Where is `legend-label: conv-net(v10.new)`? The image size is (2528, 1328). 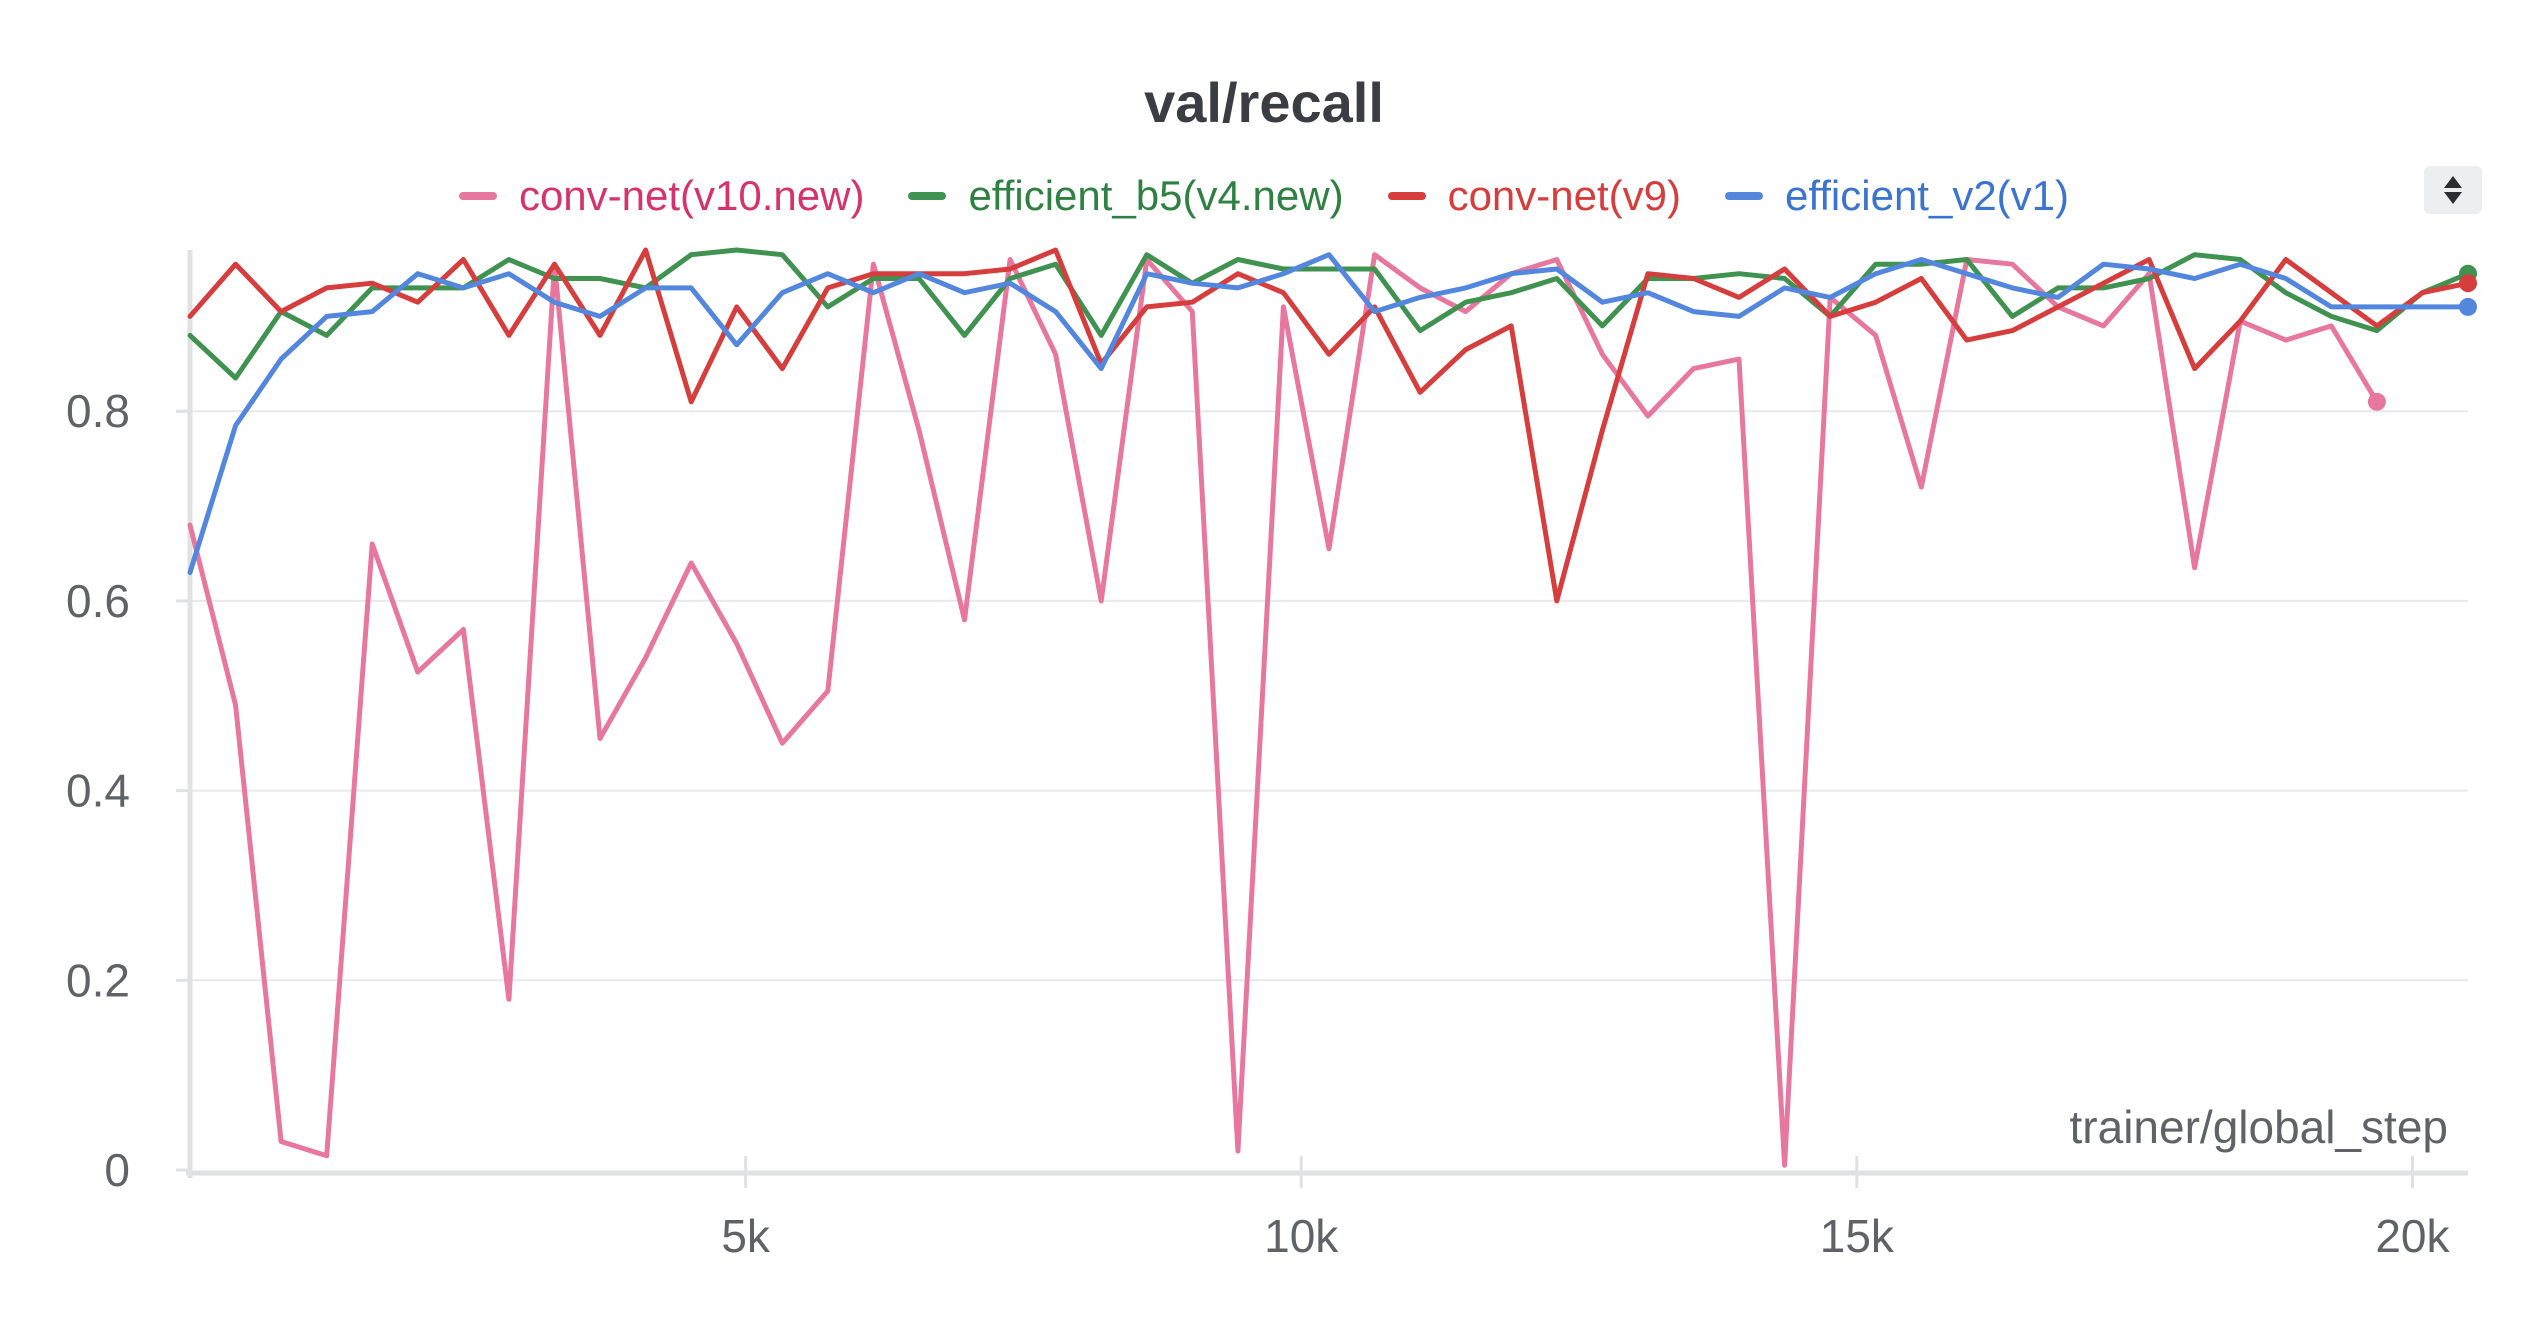
legend-label: conv-net(v10.new) is located at coordinates (691, 195).